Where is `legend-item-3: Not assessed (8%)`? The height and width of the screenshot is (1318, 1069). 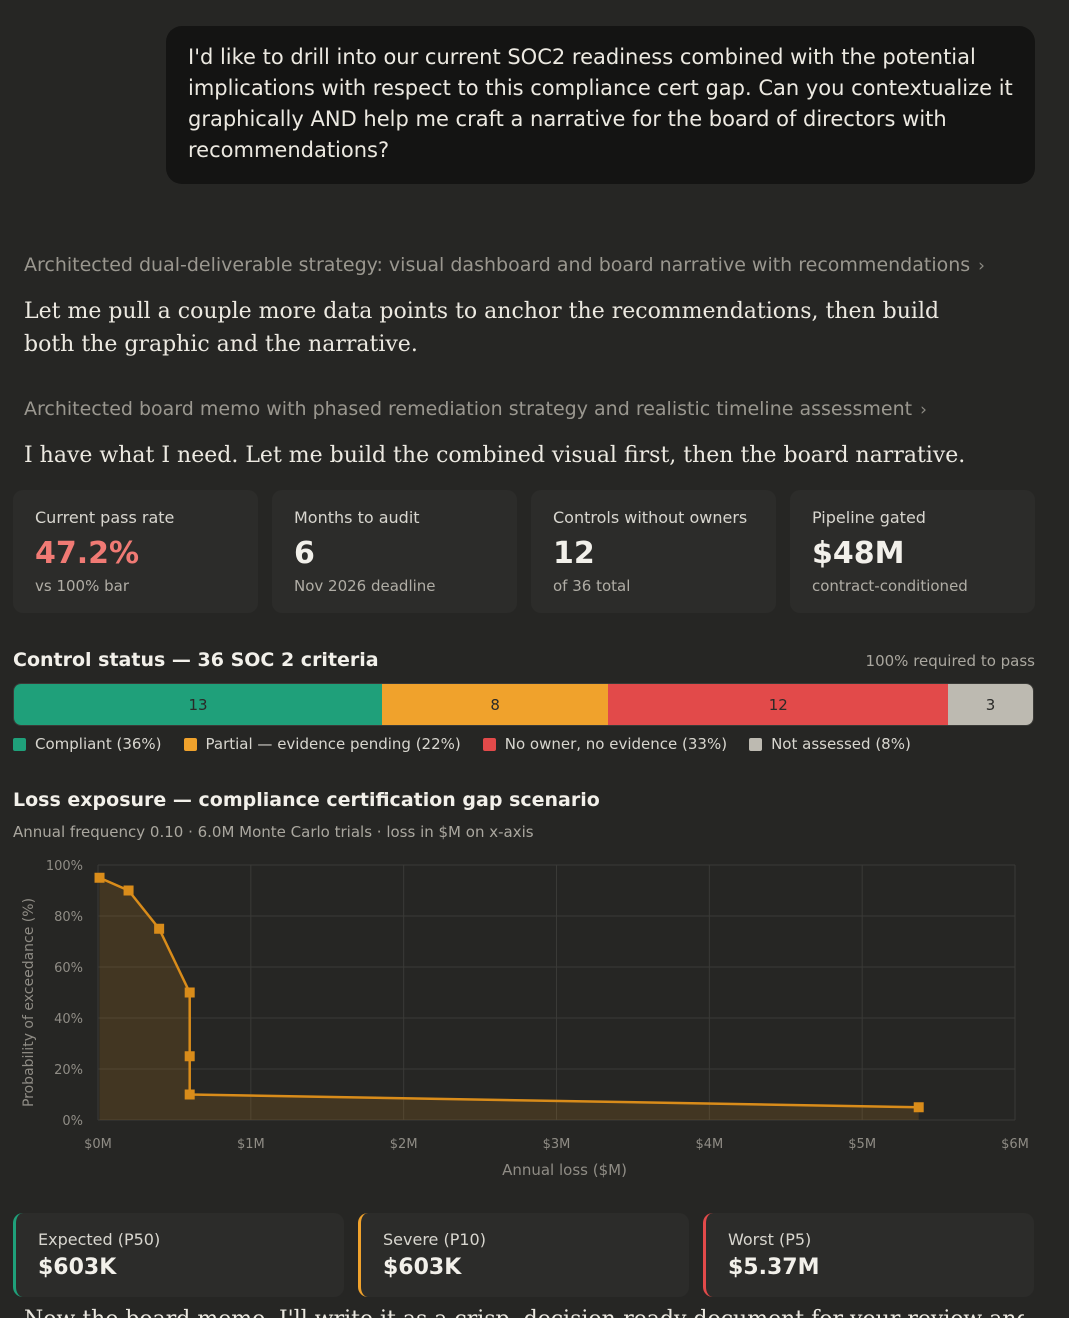
legend-item-3: Not assessed (8%) is located at coordinates (830, 744).